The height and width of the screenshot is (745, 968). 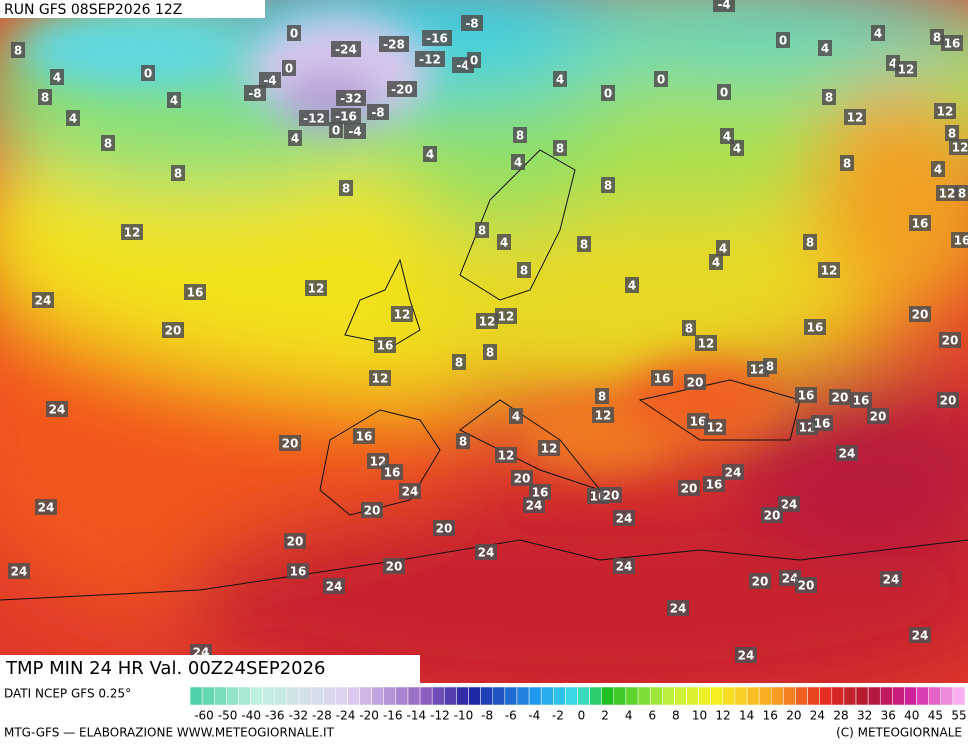 I want to click on temperature-label: -12, so click(x=314, y=119).